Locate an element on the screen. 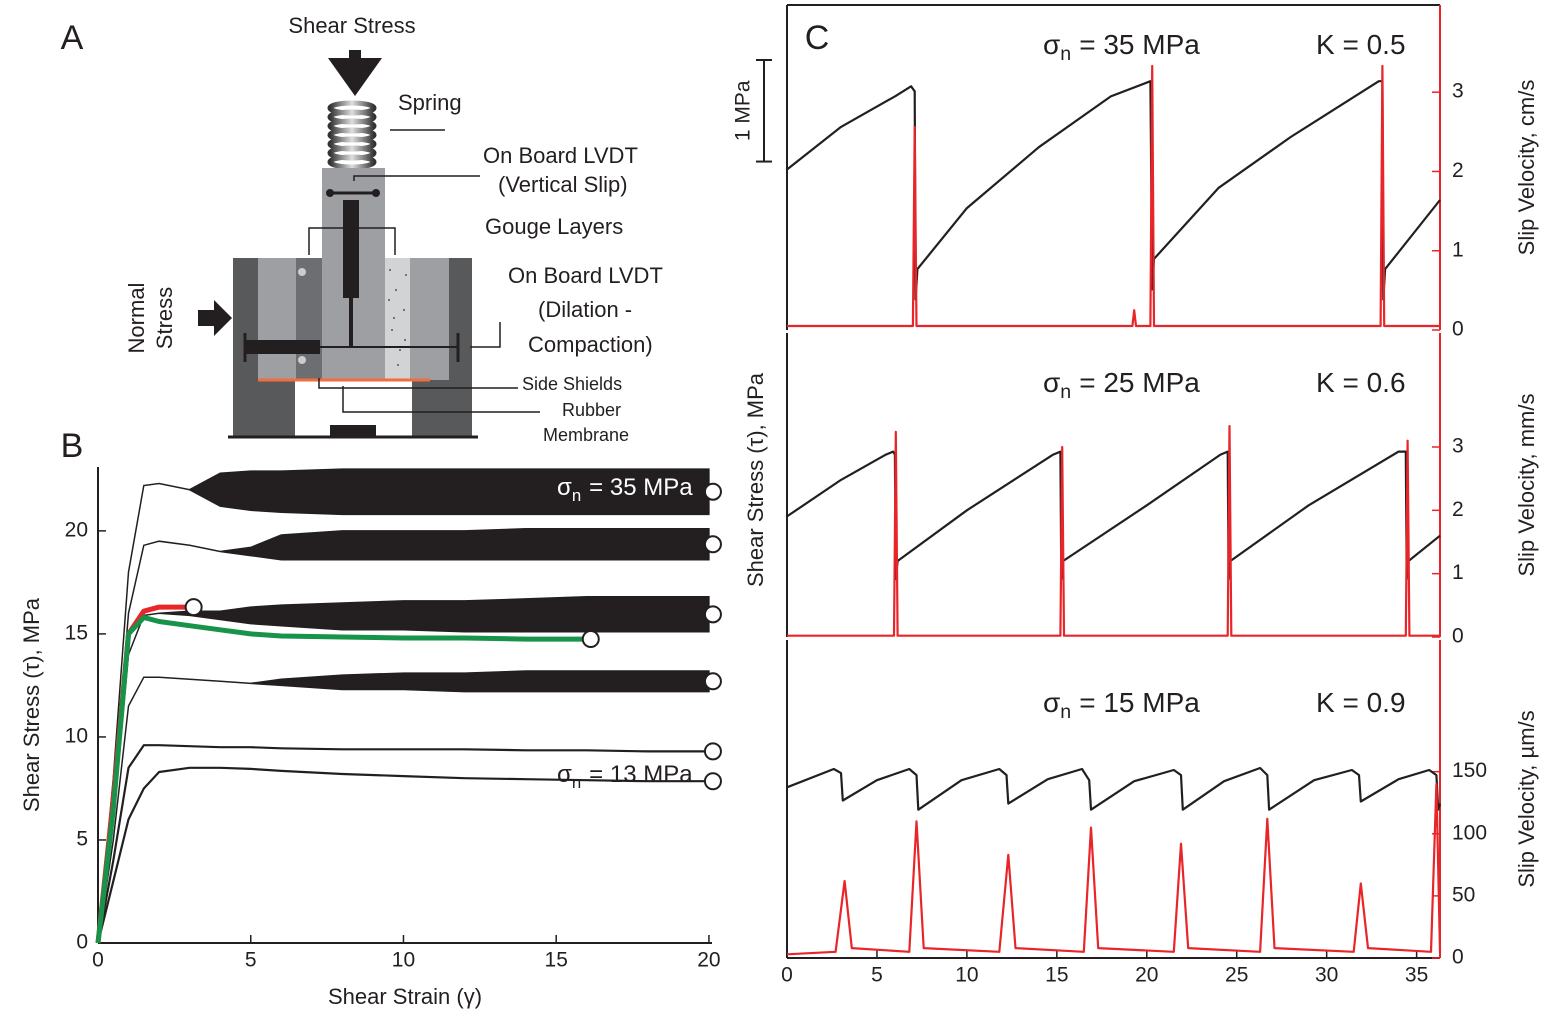 The width and height of the screenshot is (1552, 1019). annotation: K = 0.9 is located at coordinates (1361, 702).